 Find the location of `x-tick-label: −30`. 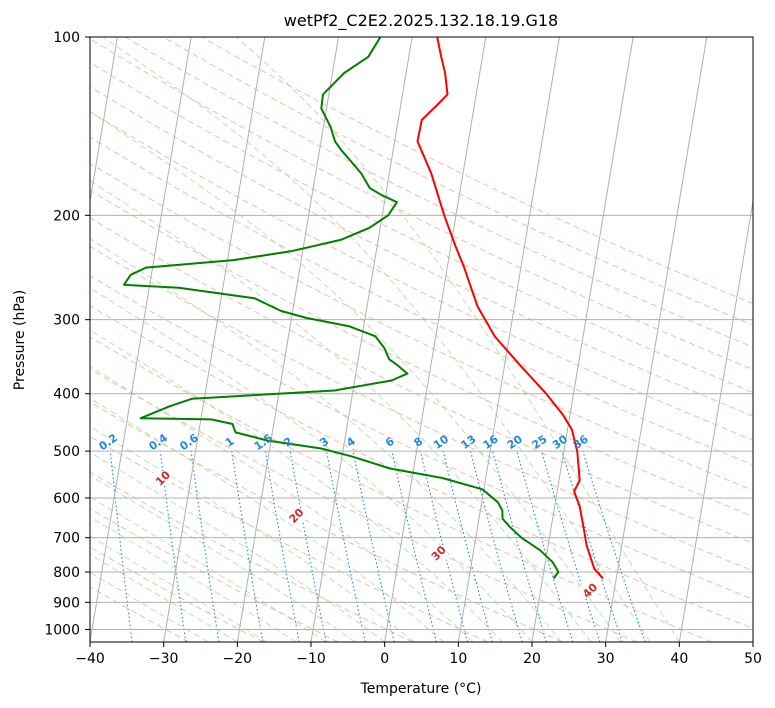

x-tick-label: −30 is located at coordinates (164, 659).